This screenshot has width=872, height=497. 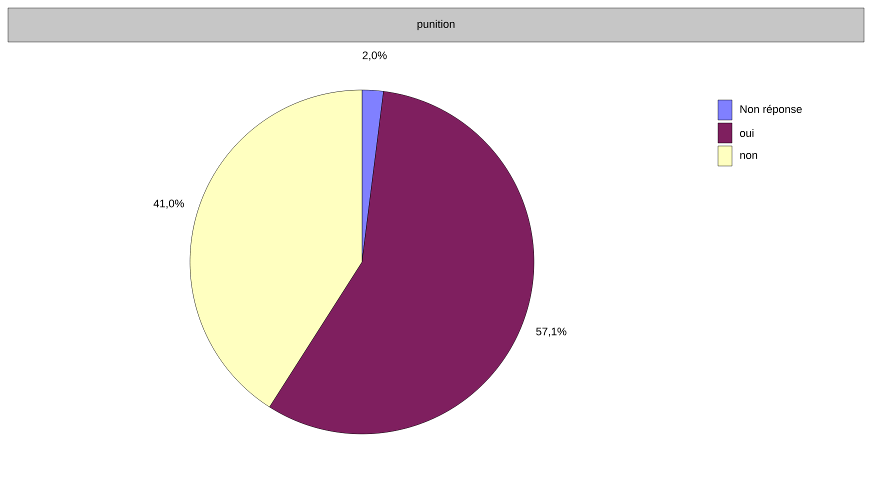 What do you see at coordinates (749, 155) in the screenshot?
I see `legend-label: non` at bounding box center [749, 155].